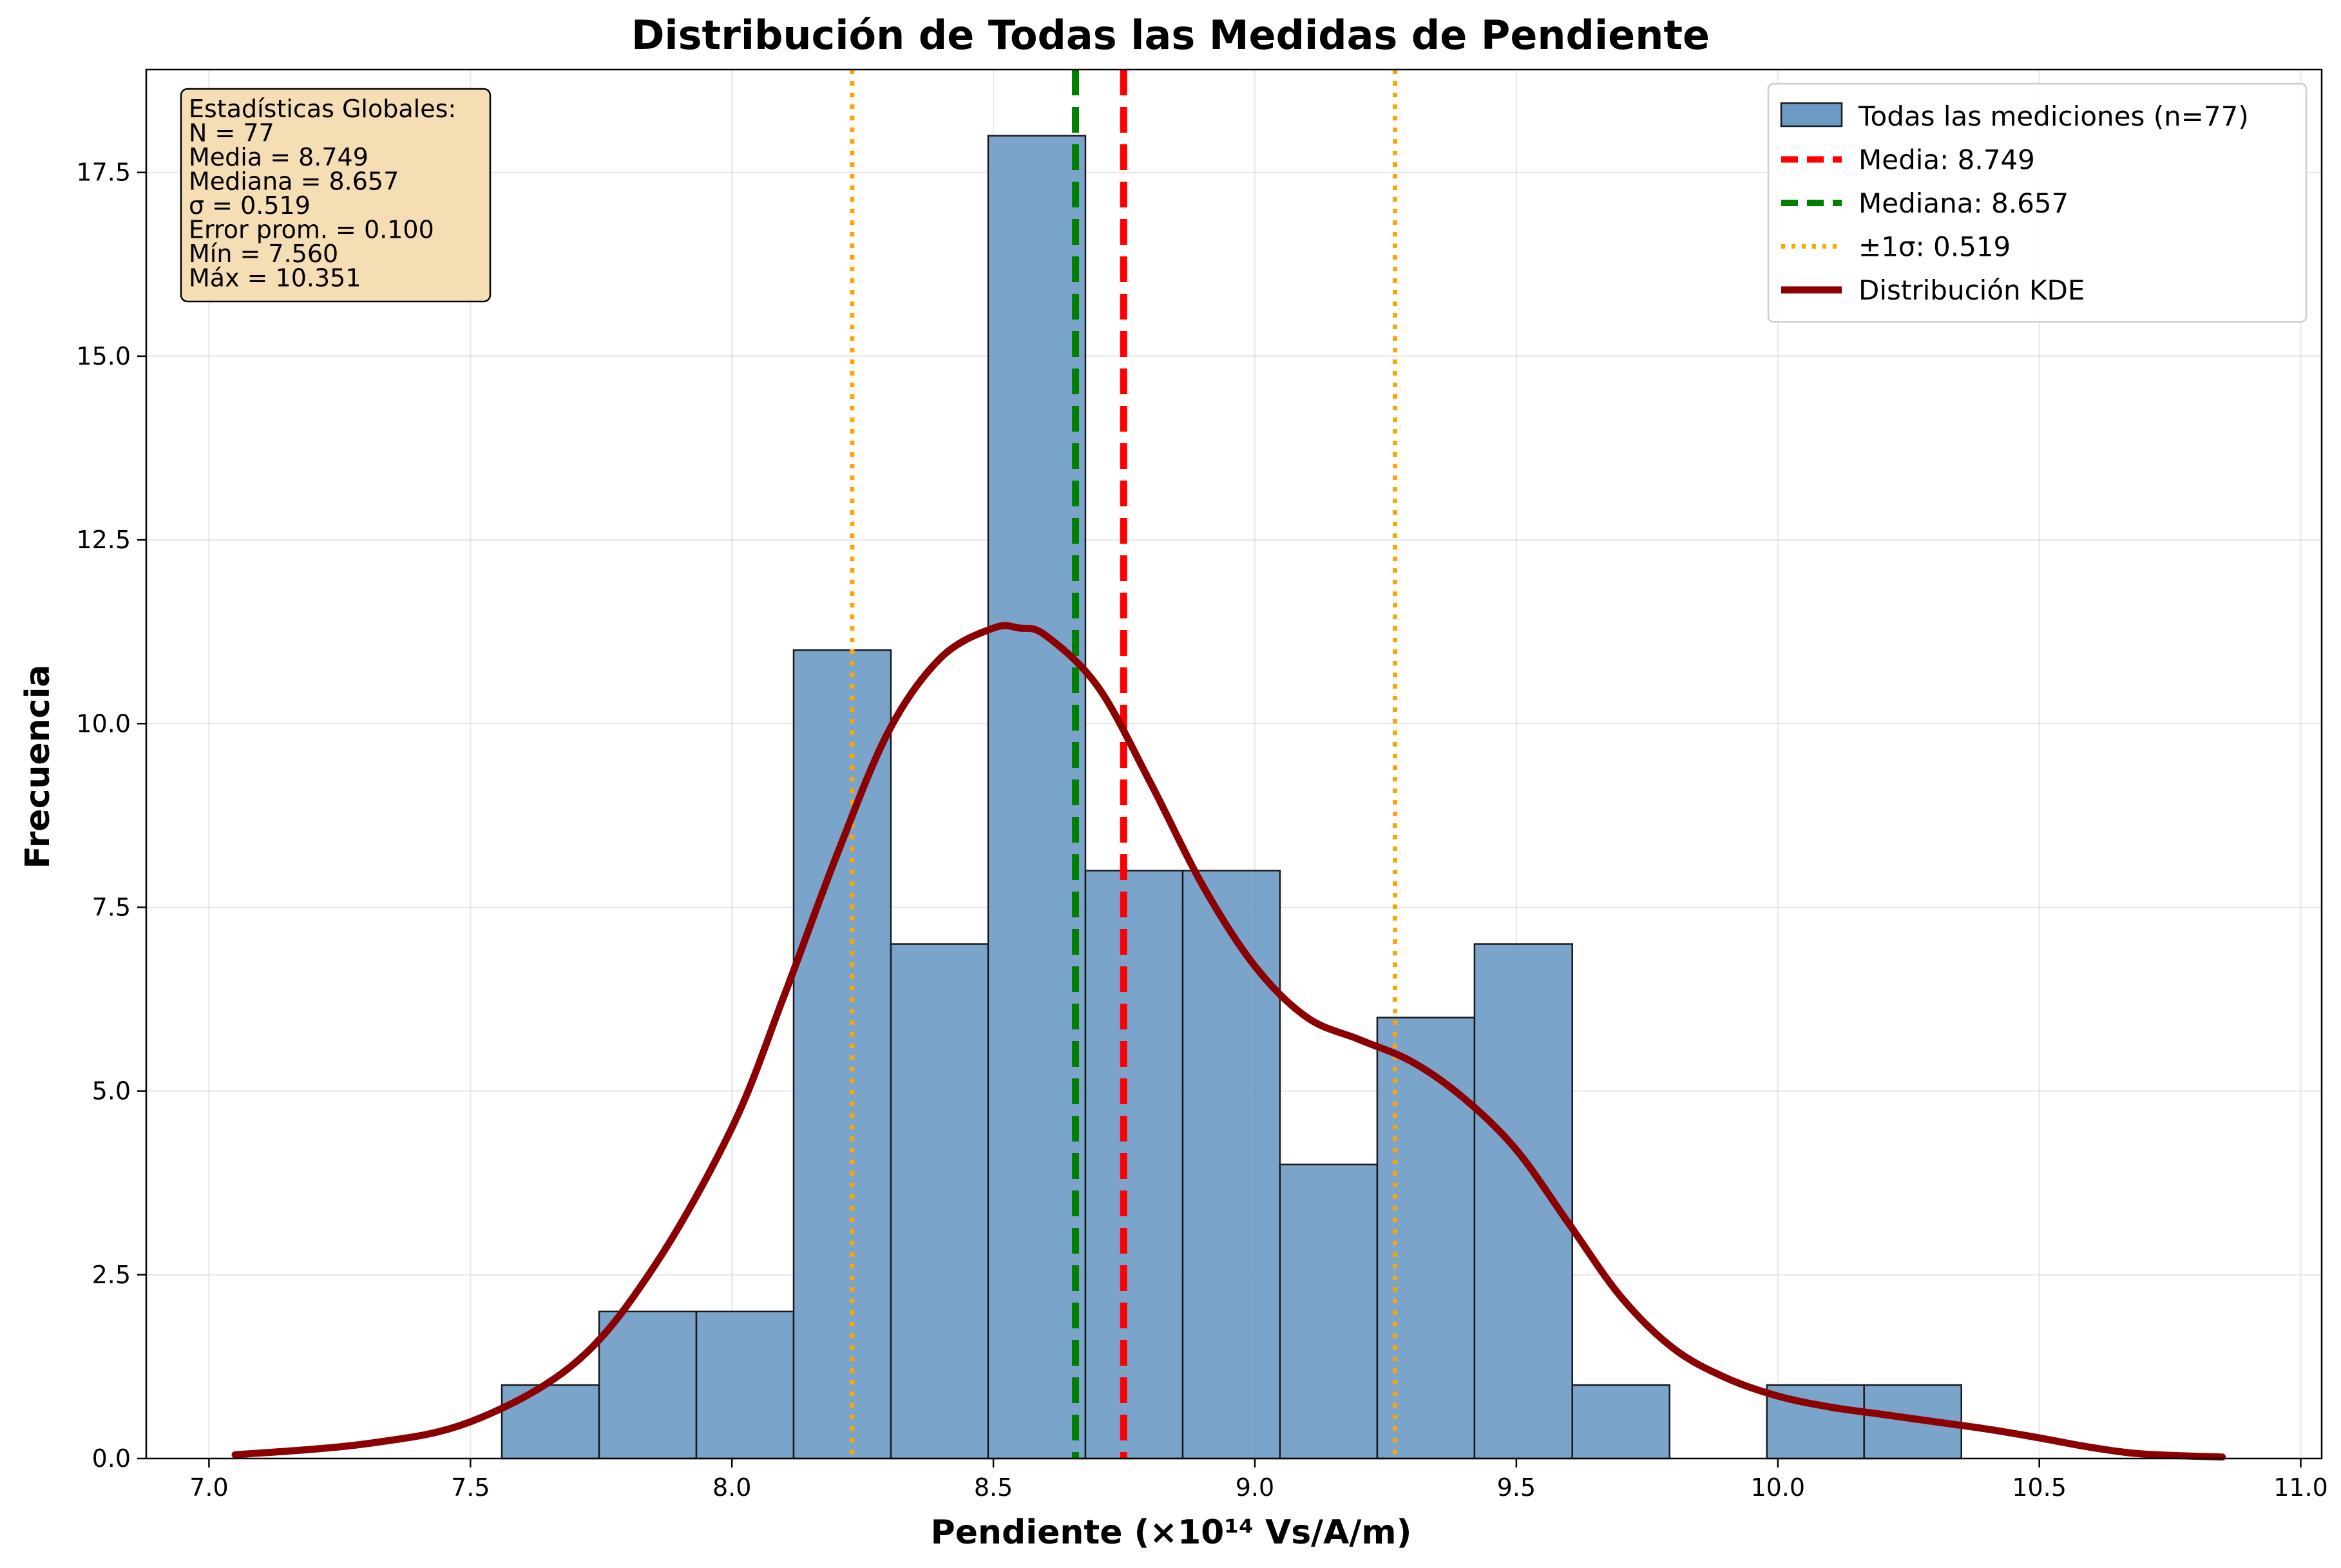 The height and width of the screenshot is (1568, 2341). I want to click on legend-entry-label: Mediana: 8.657, so click(1963, 203).